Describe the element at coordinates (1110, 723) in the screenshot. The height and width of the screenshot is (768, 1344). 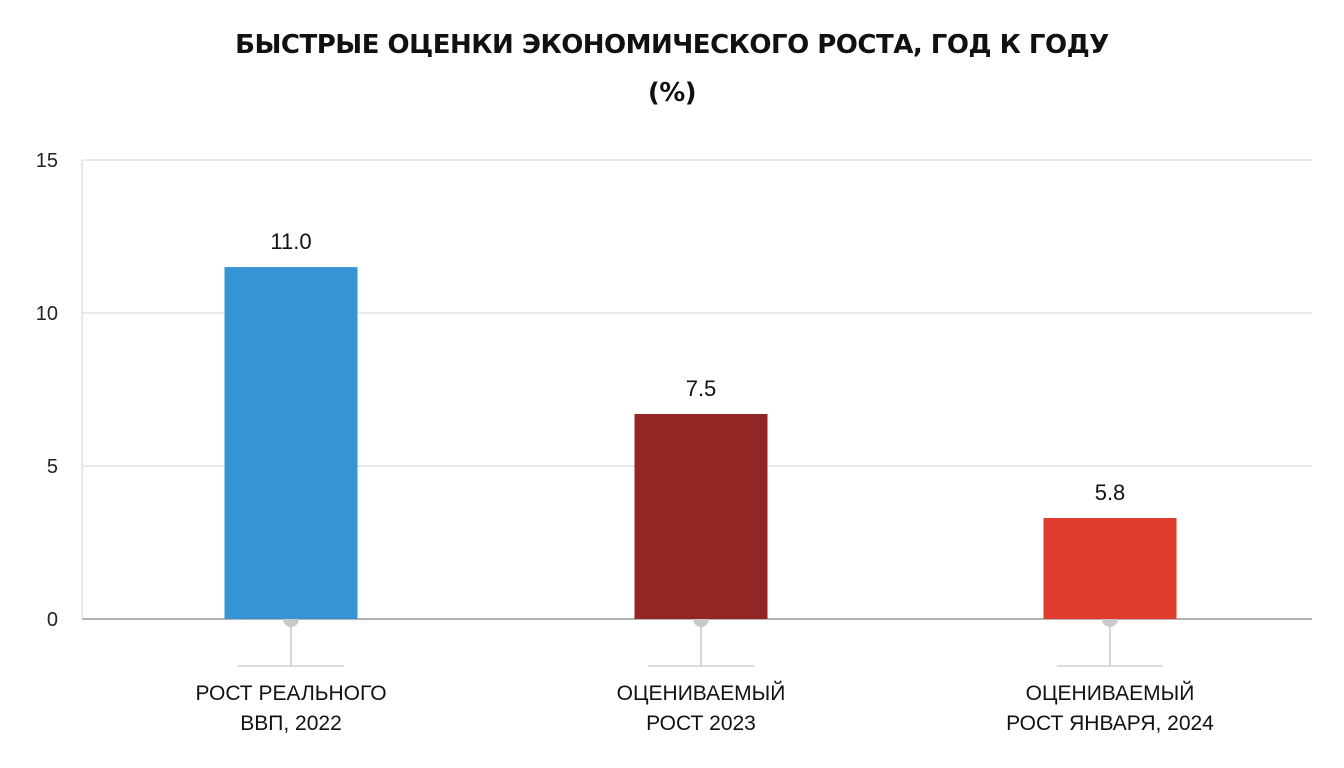
I see `category-label-3-line-2: РОСТ ЯНВАРЯ, 2024` at that location.